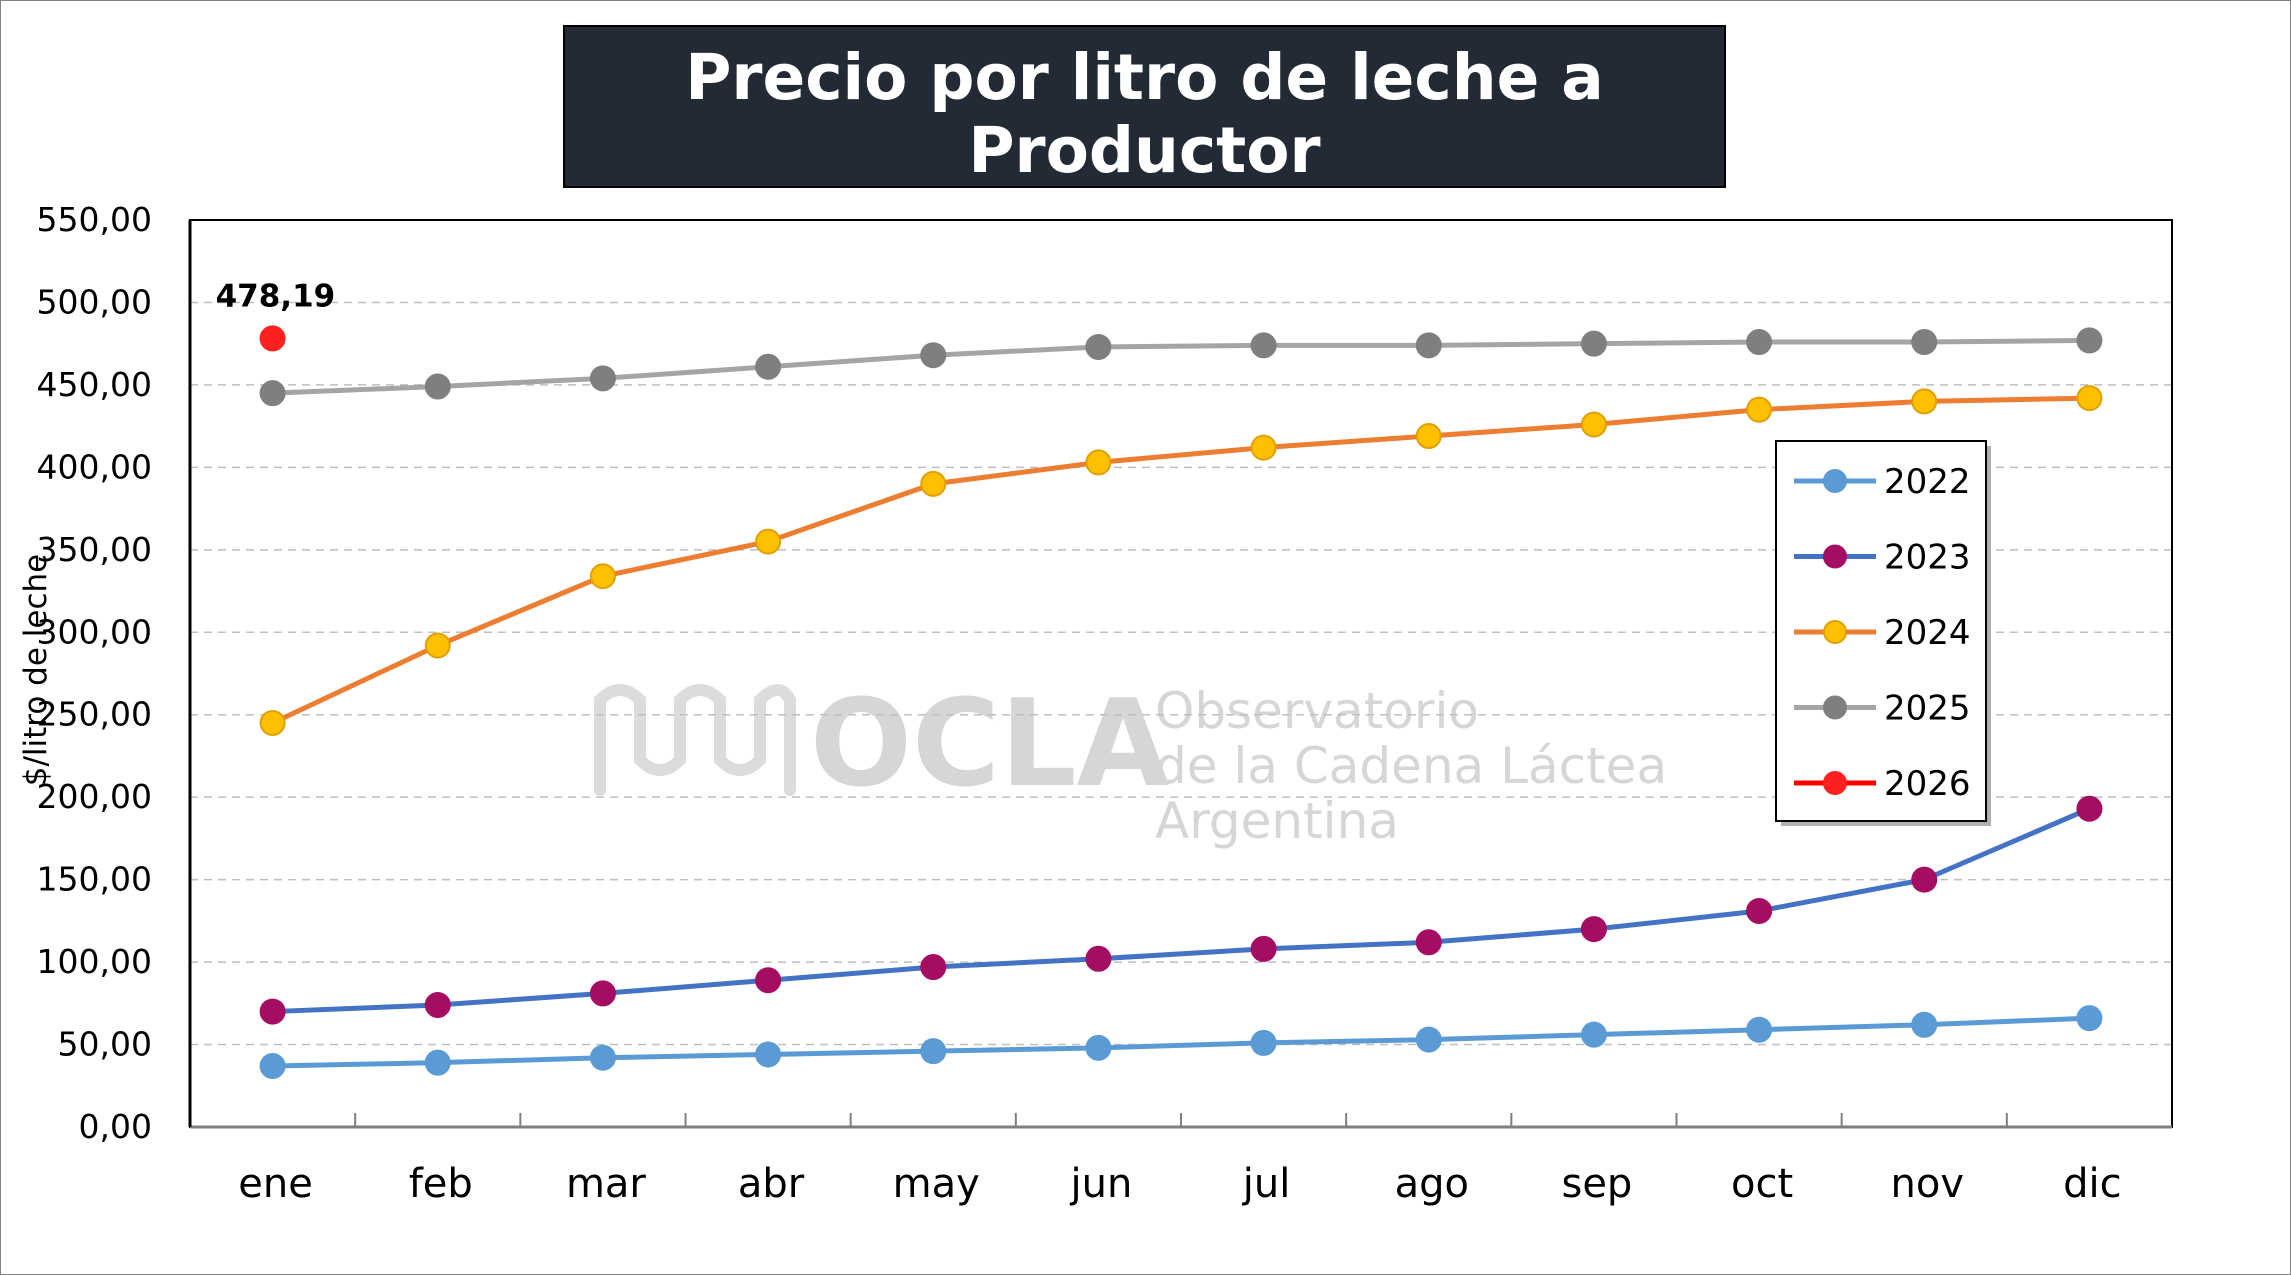  I want to click on y-tick-label: 400,00, so click(94, 466).